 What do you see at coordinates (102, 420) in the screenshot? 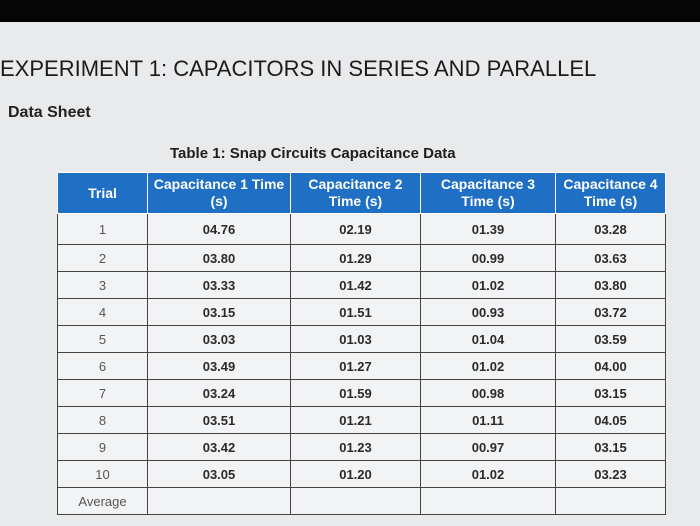
I see `trial-cell: 8` at bounding box center [102, 420].